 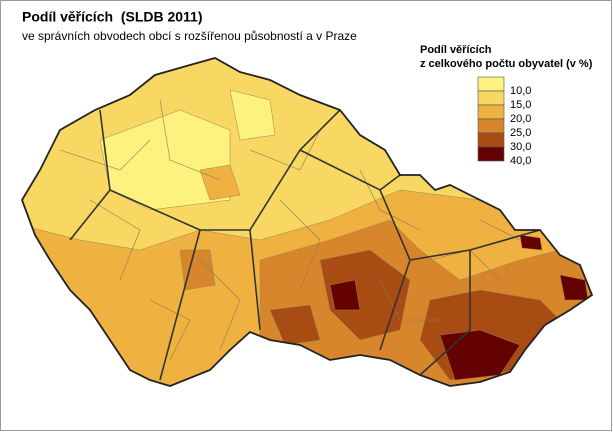 I want to click on legend-label: 15,0, so click(x=520, y=105).